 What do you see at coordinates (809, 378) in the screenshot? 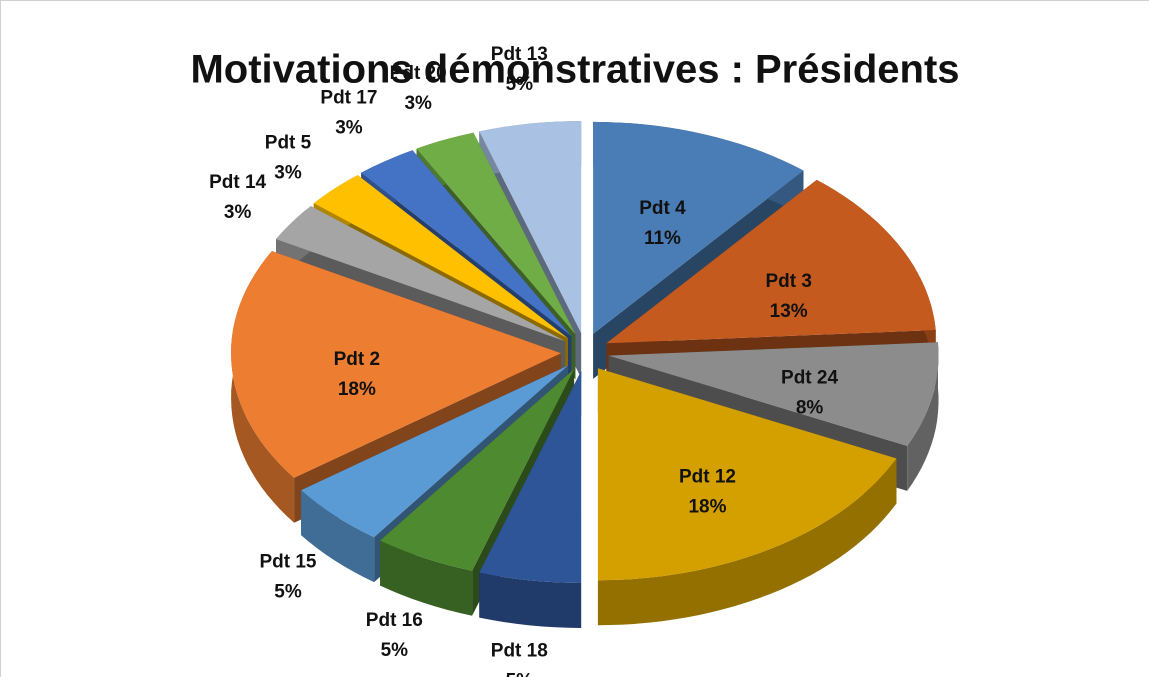
I see `category-label: Pdt 24` at bounding box center [809, 378].